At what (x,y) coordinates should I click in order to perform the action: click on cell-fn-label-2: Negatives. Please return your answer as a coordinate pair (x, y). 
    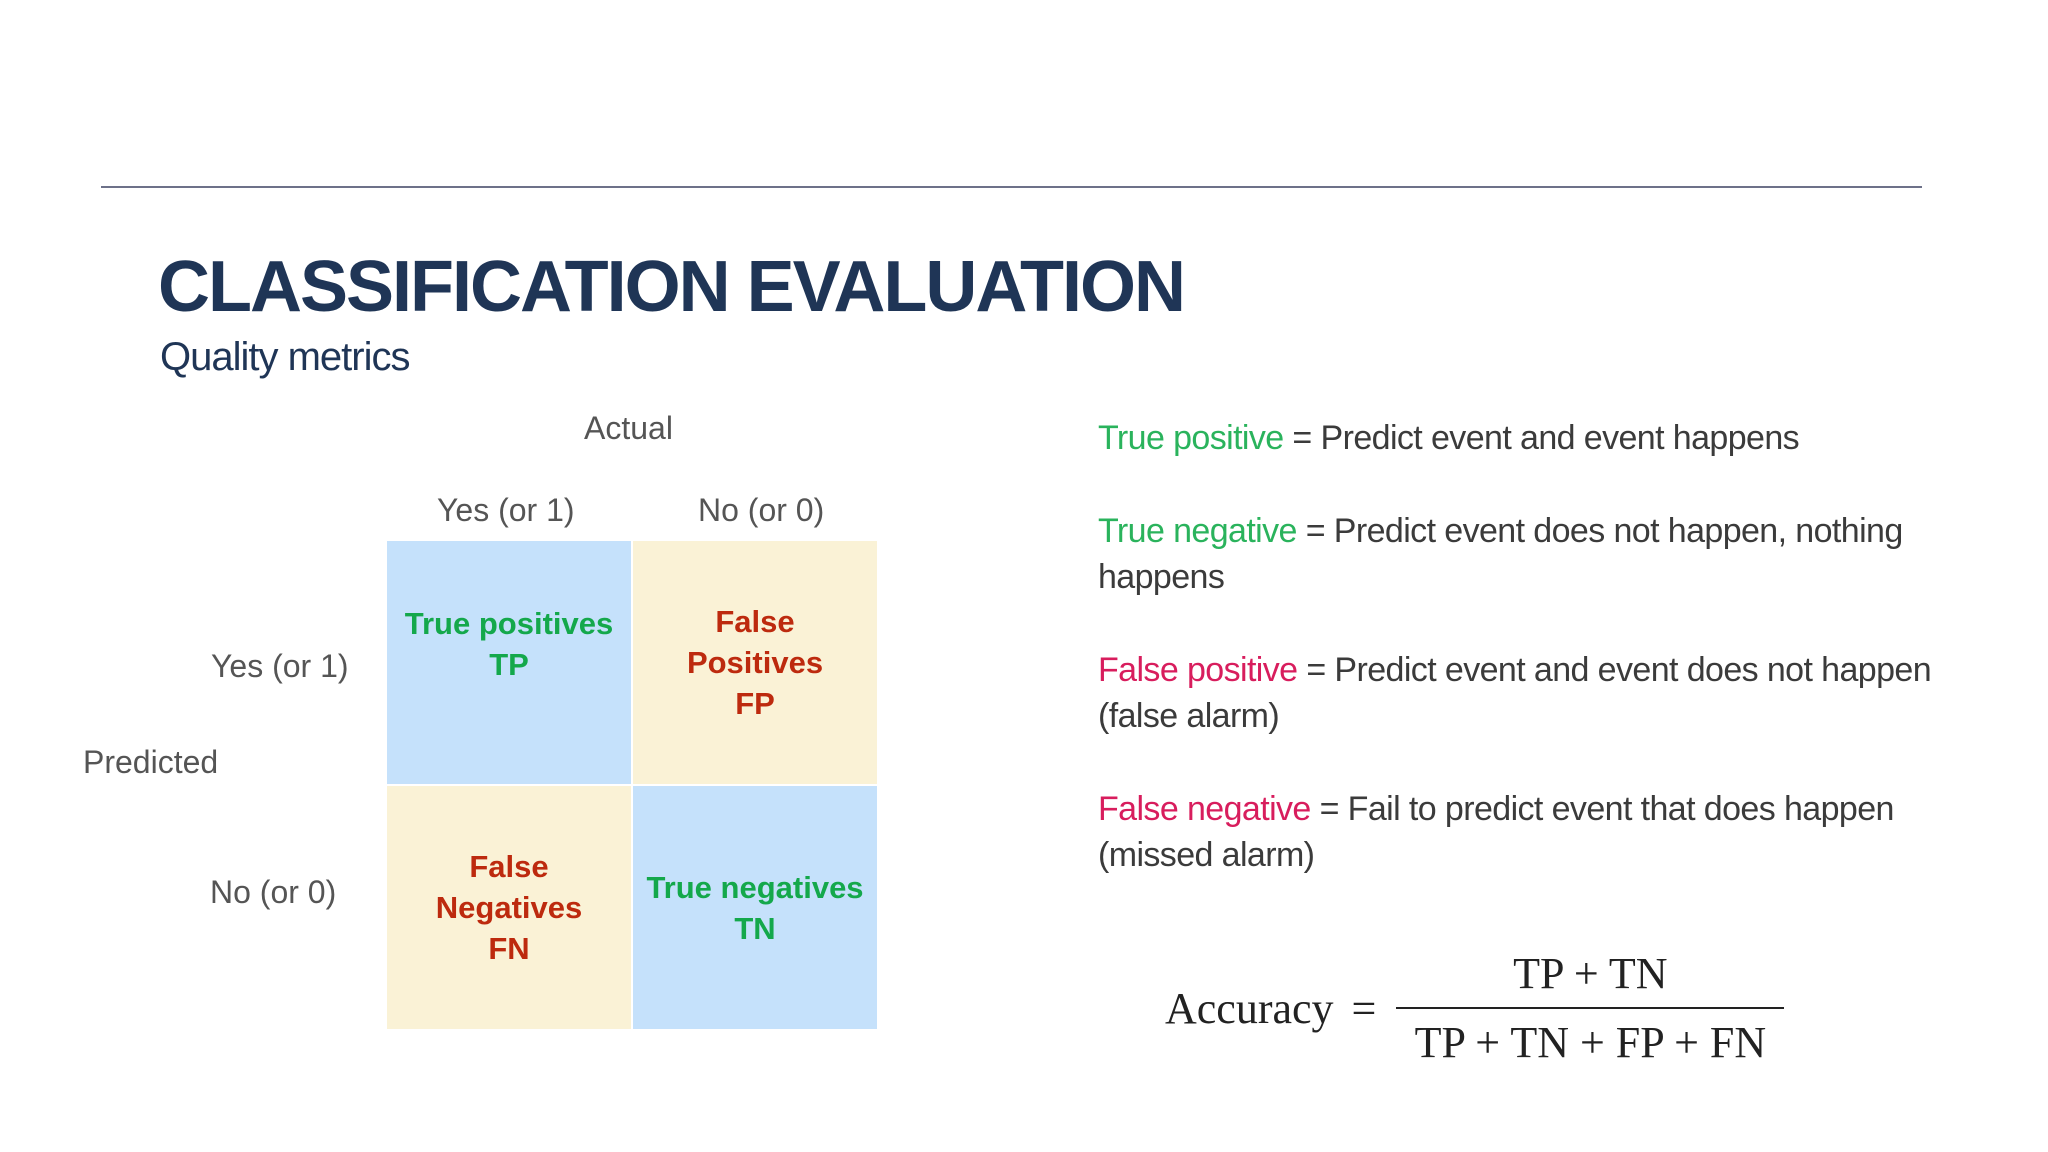
    Looking at the image, I should click on (509, 907).